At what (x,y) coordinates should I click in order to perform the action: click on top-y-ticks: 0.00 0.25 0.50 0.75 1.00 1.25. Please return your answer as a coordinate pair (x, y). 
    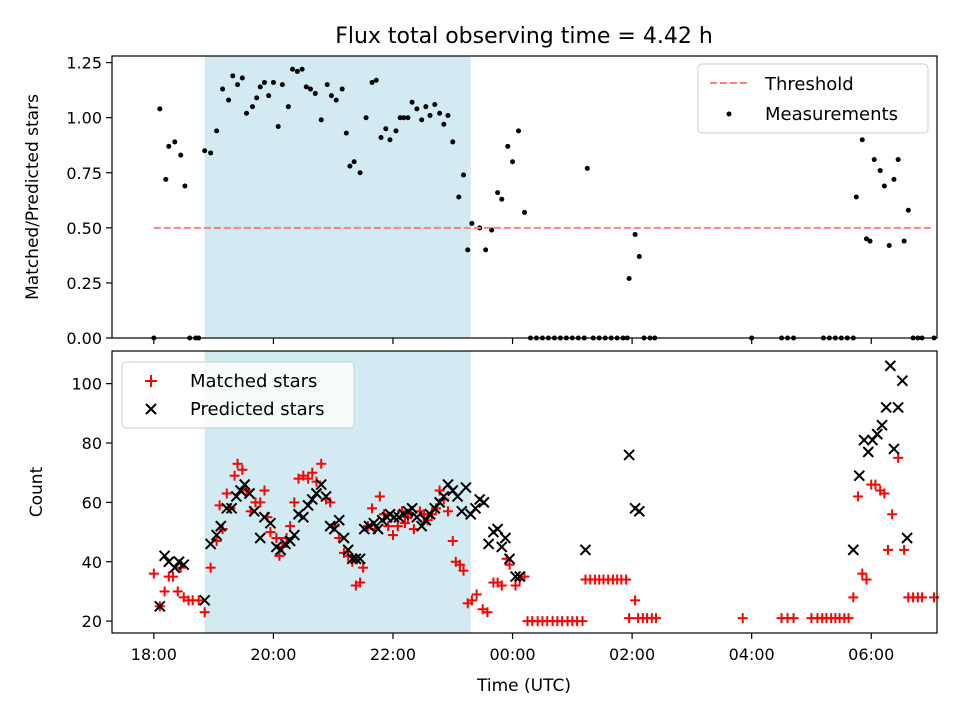
    Looking at the image, I should click on (89, 201).